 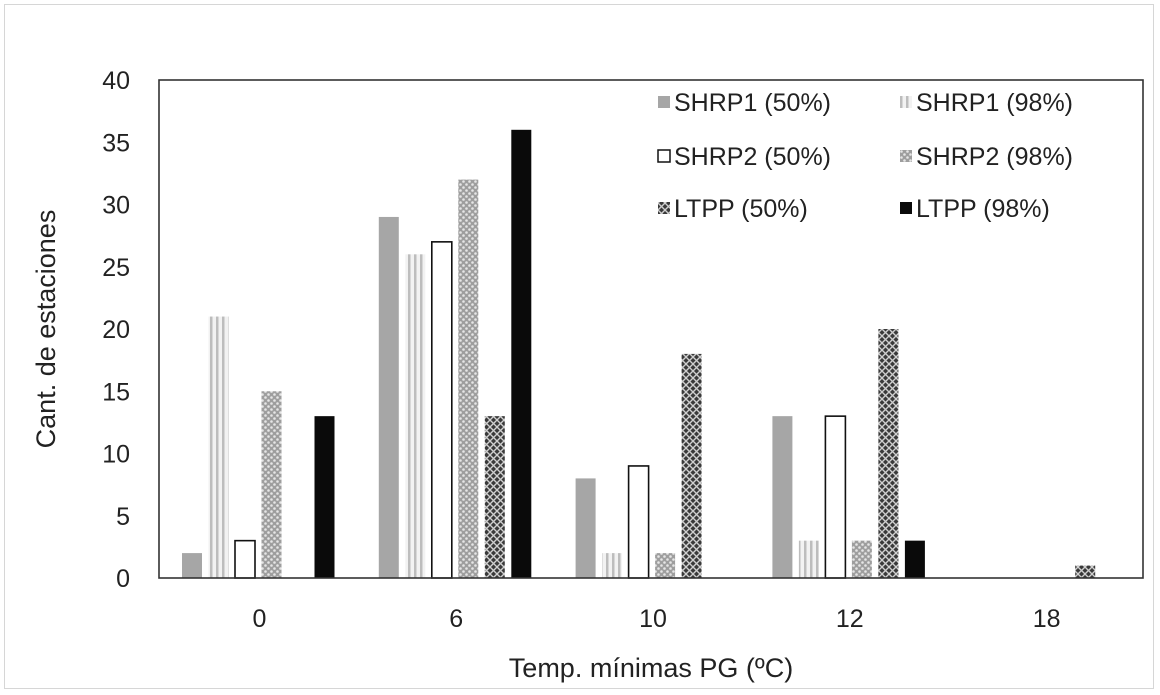 I want to click on y-tick-label: 40, so click(x=116, y=81).